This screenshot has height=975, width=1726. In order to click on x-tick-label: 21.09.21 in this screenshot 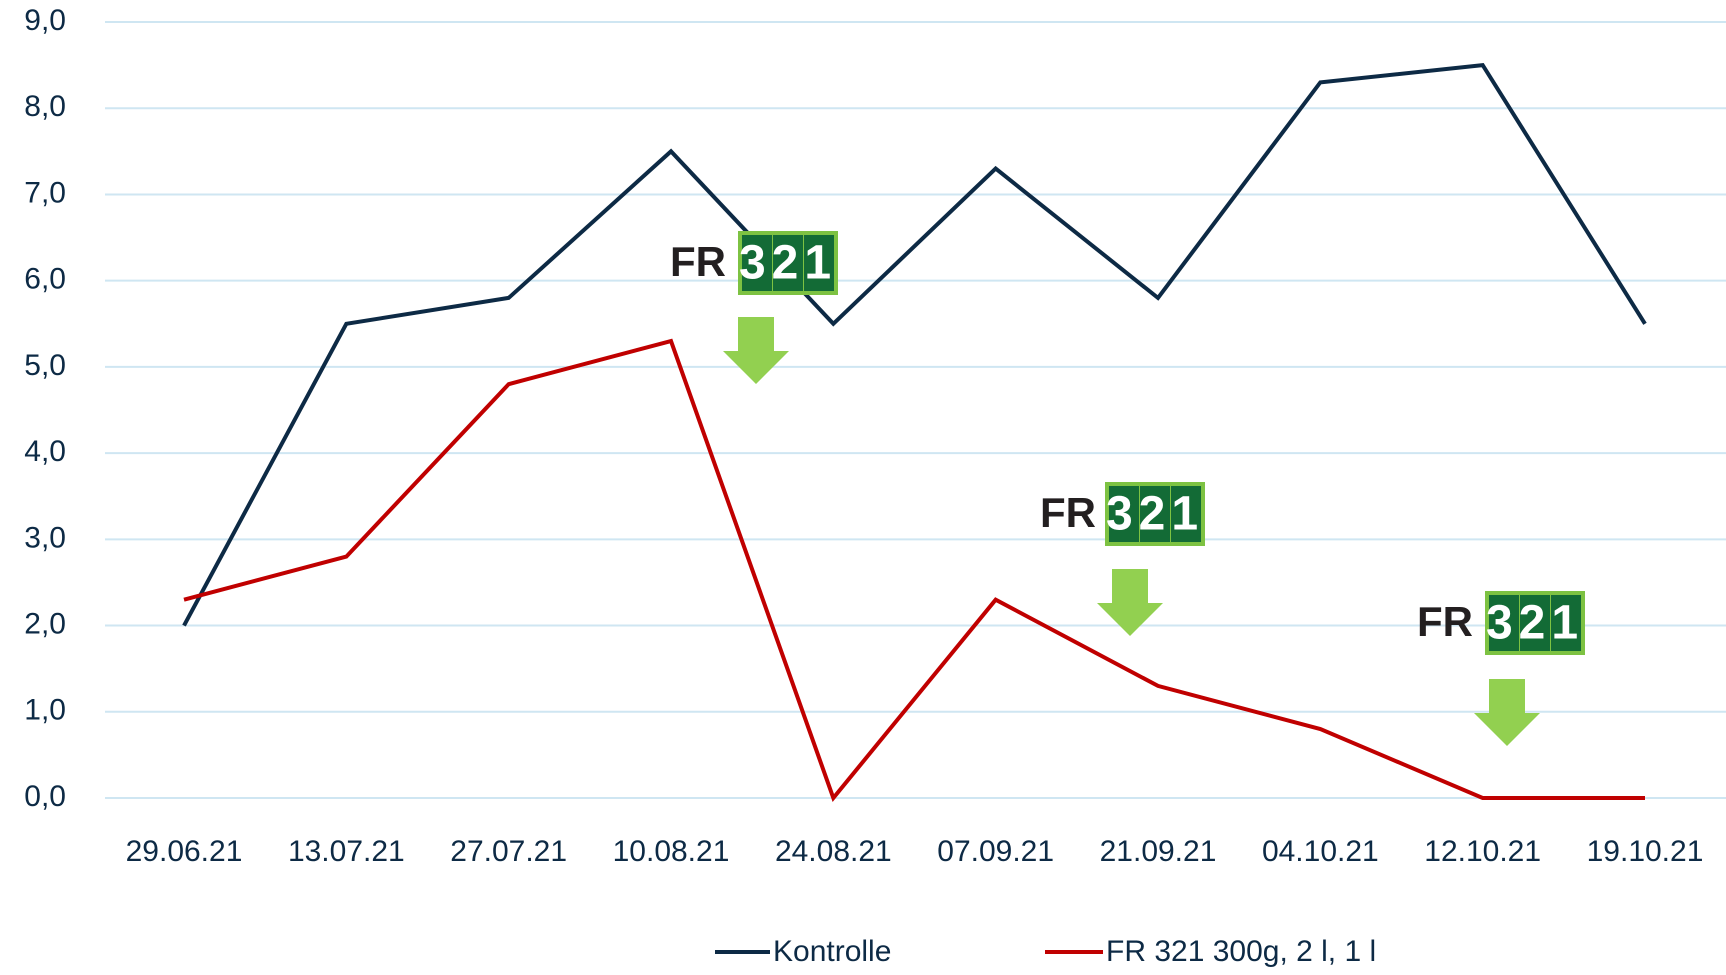, I will do `click(1158, 851)`.